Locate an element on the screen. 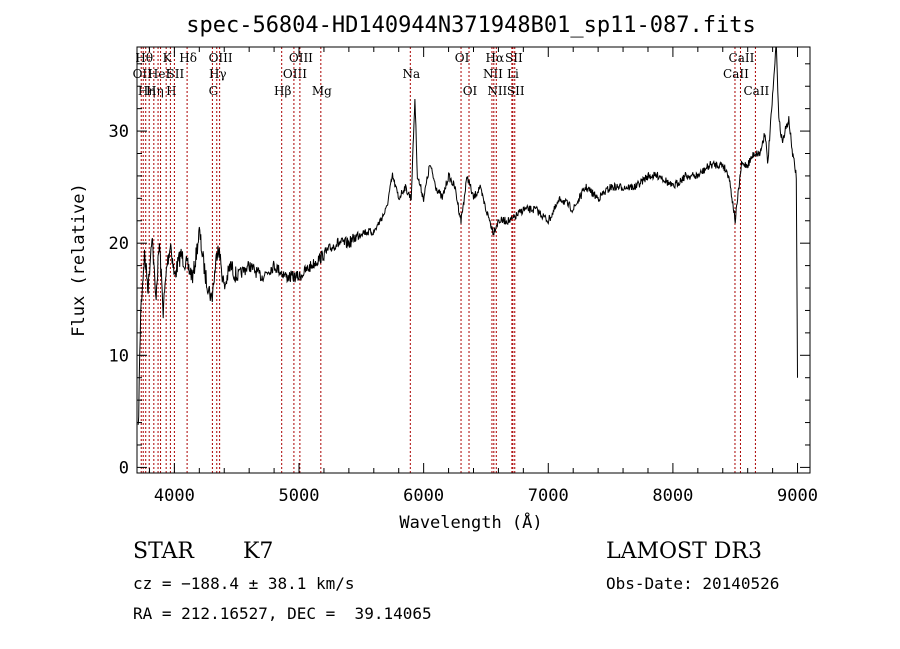 Image resolution: width=900 pixels, height=649 pixels. x-tick-label: 9000 is located at coordinates (797, 496).